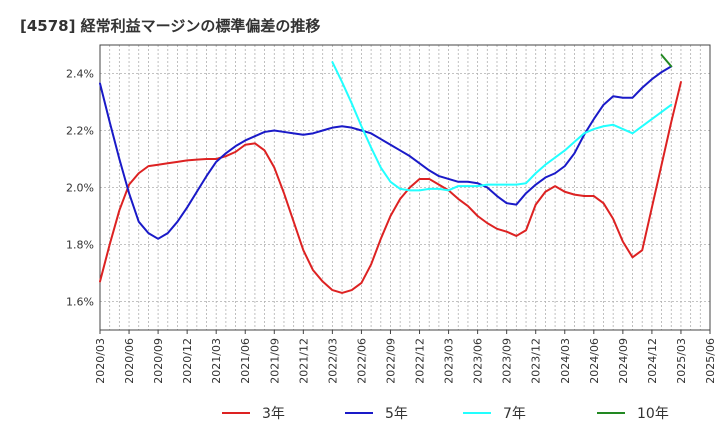 This screenshot has width=720, height=440. What do you see at coordinates (158, 361) in the screenshot?
I see `x-tick-label: 2020/09` at bounding box center [158, 361].